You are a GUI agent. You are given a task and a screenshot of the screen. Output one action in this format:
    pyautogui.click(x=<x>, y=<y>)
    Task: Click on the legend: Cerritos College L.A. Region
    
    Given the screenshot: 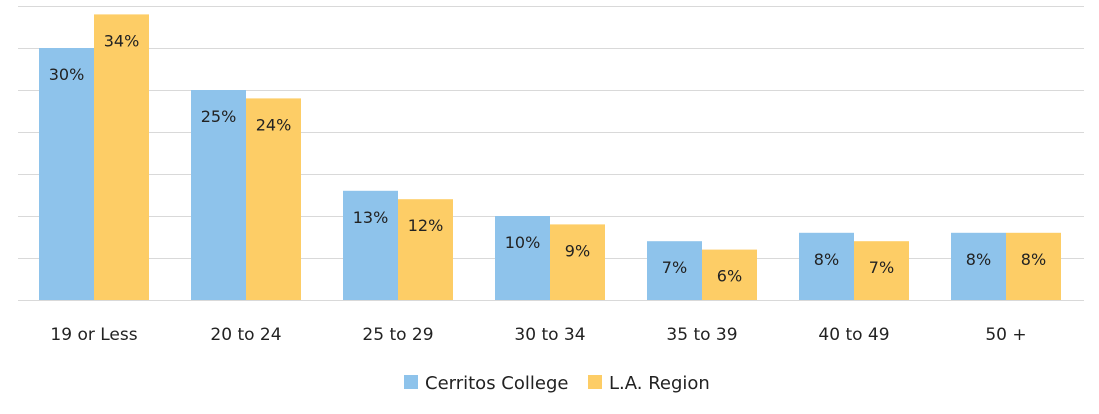 What is the action you would take?
    pyautogui.click(x=557, y=383)
    